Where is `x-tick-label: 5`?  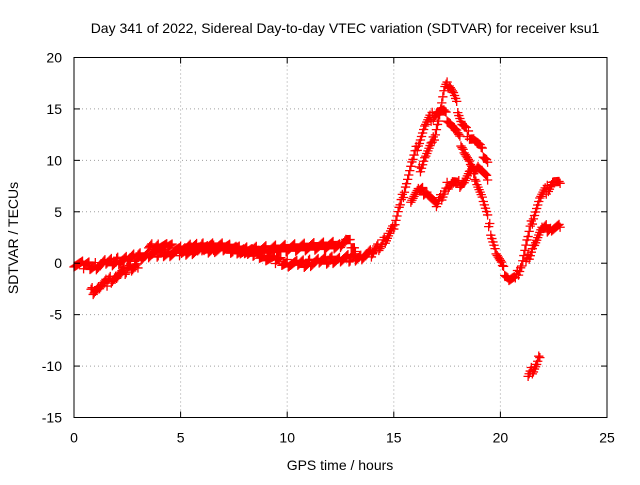 x-tick-label: 5 is located at coordinates (181, 438).